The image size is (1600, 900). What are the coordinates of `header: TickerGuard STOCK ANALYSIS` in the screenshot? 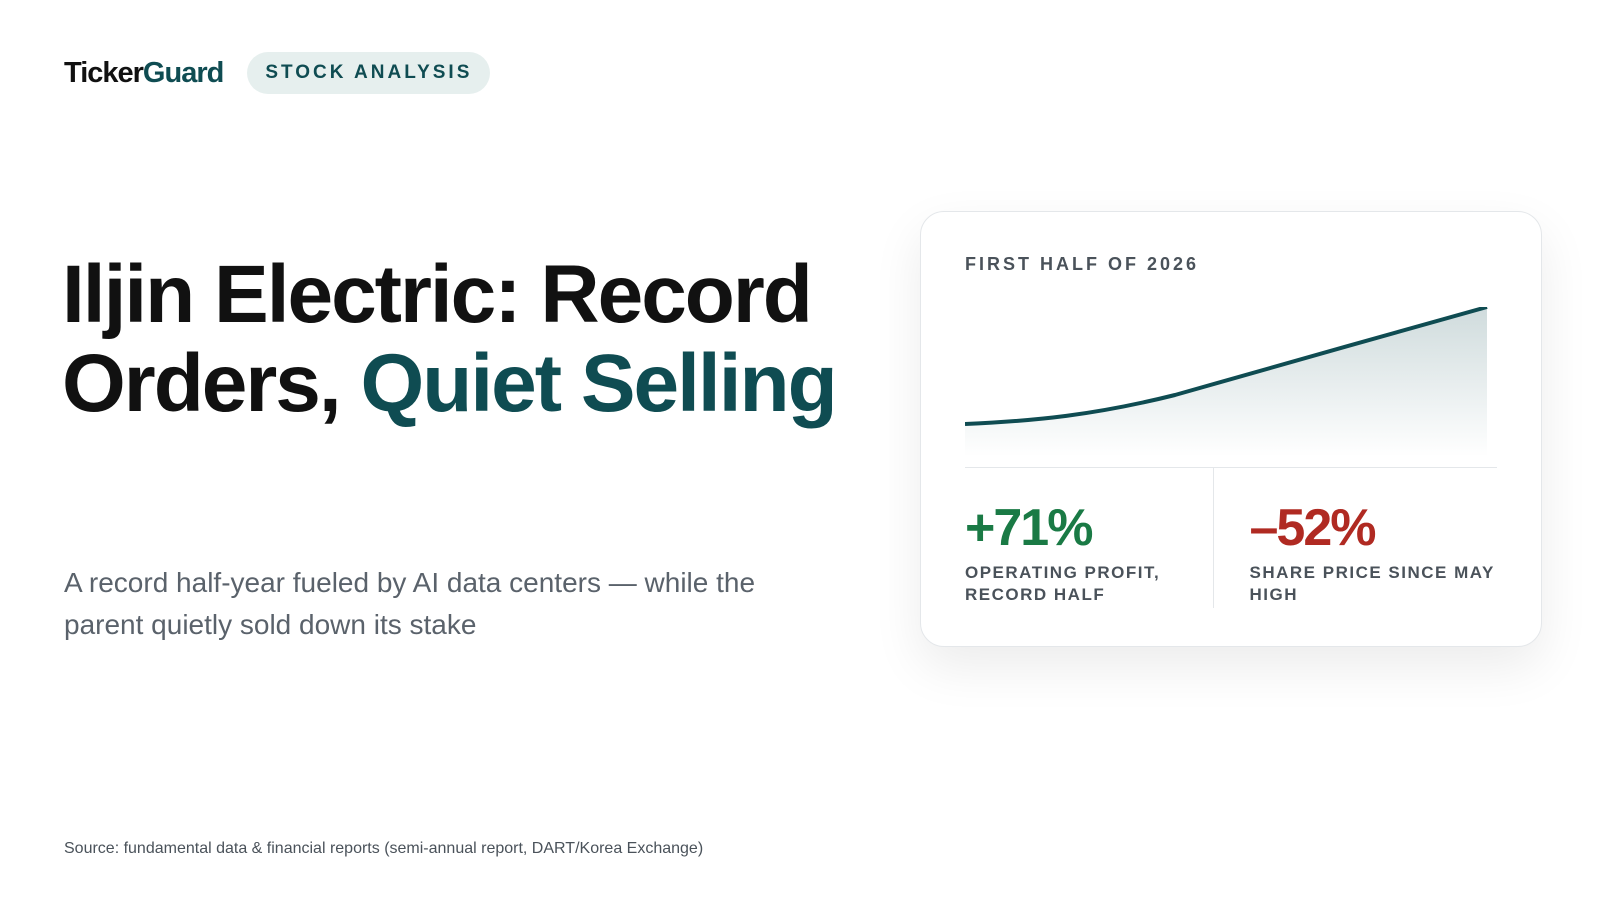 It's located at (277, 73).